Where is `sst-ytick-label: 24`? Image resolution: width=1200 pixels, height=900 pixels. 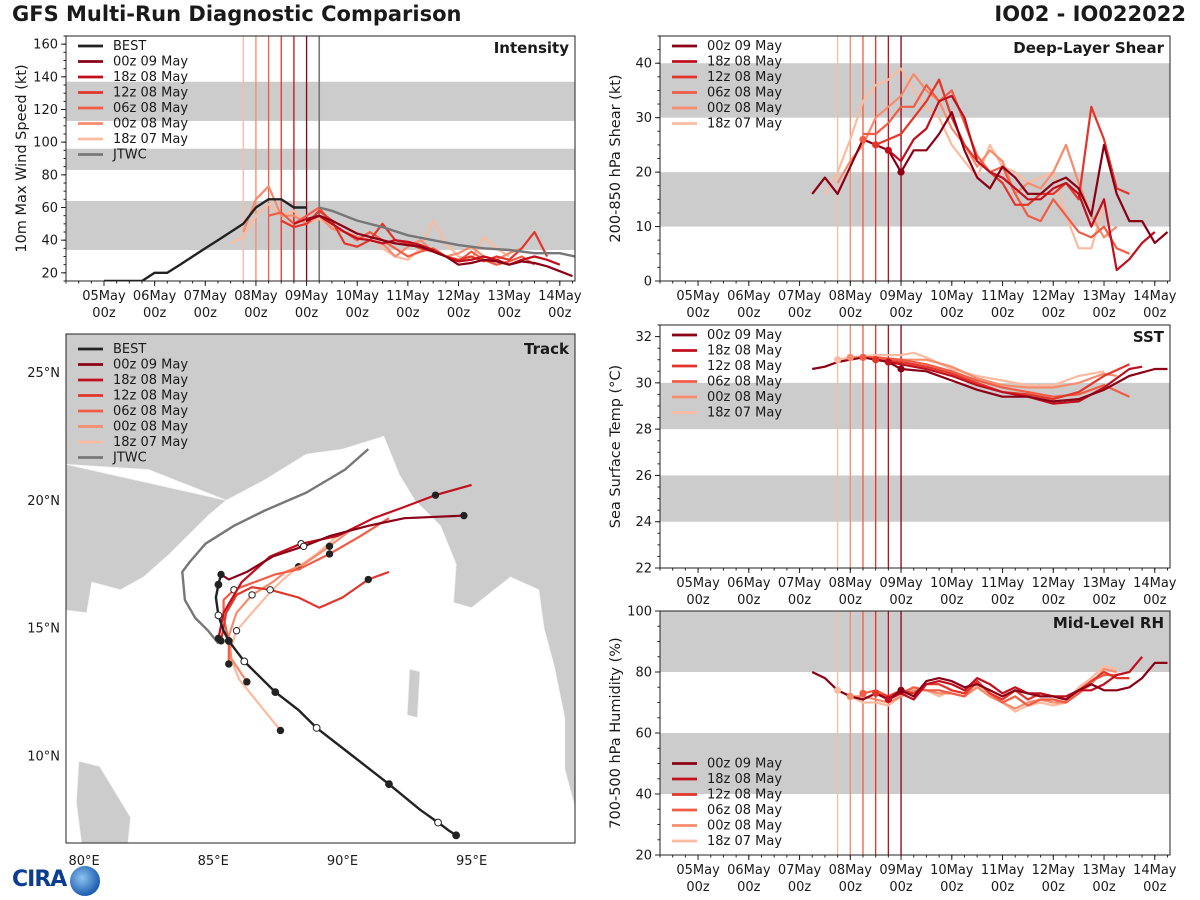 sst-ytick-label: 24 is located at coordinates (643, 522).